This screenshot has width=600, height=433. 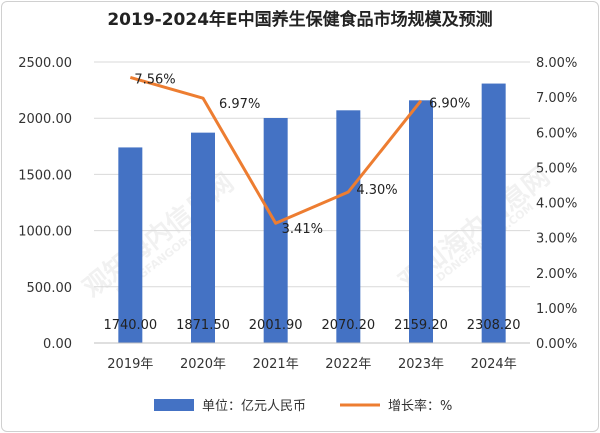 I want to click on x-tick-label: 2020年, so click(x=203, y=364).